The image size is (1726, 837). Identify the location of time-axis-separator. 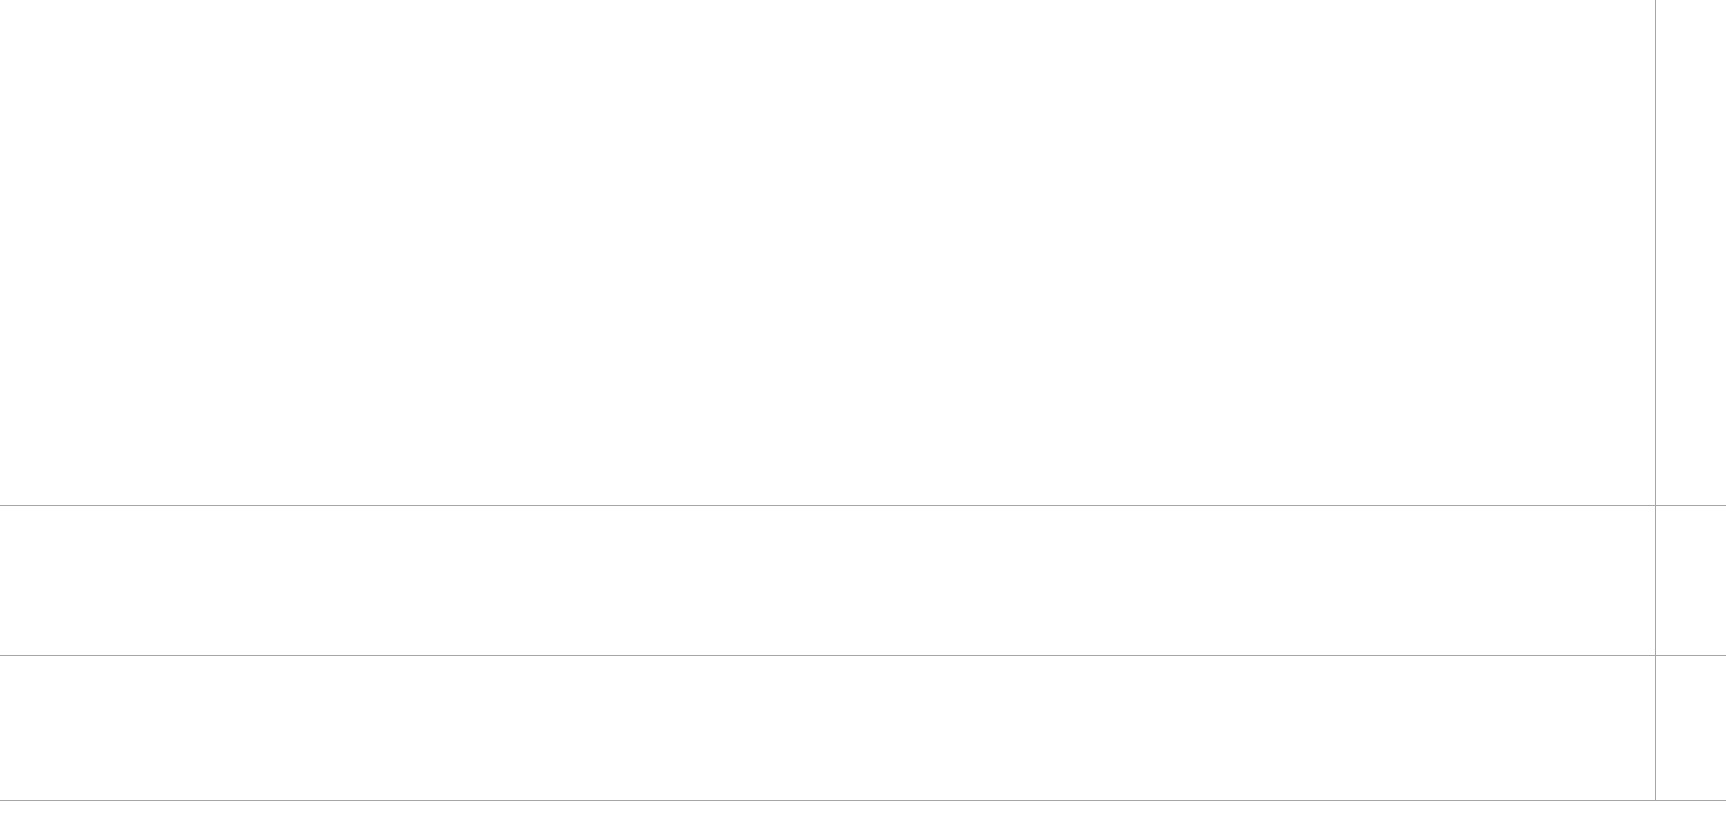
(863, 800).